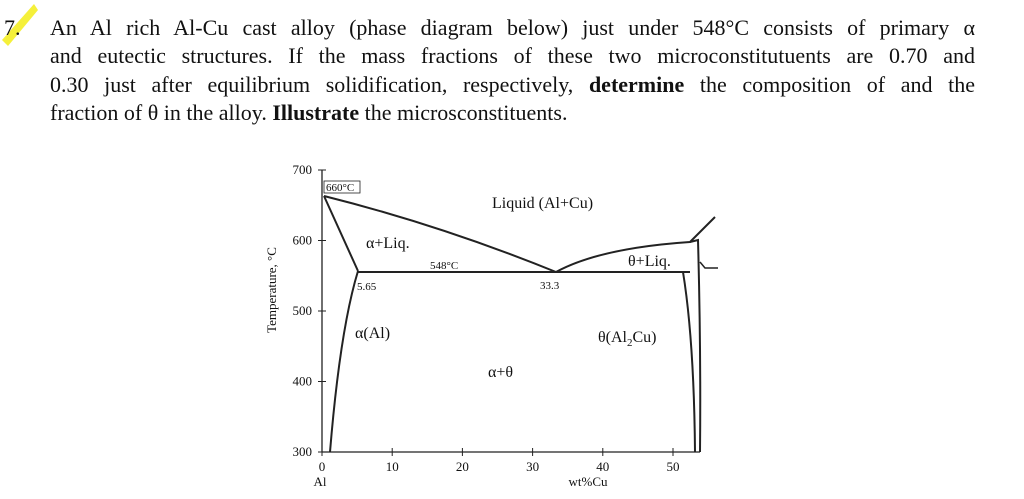  What do you see at coordinates (550, 286) in the screenshot?
I see `label: 33.3` at bounding box center [550, 286].